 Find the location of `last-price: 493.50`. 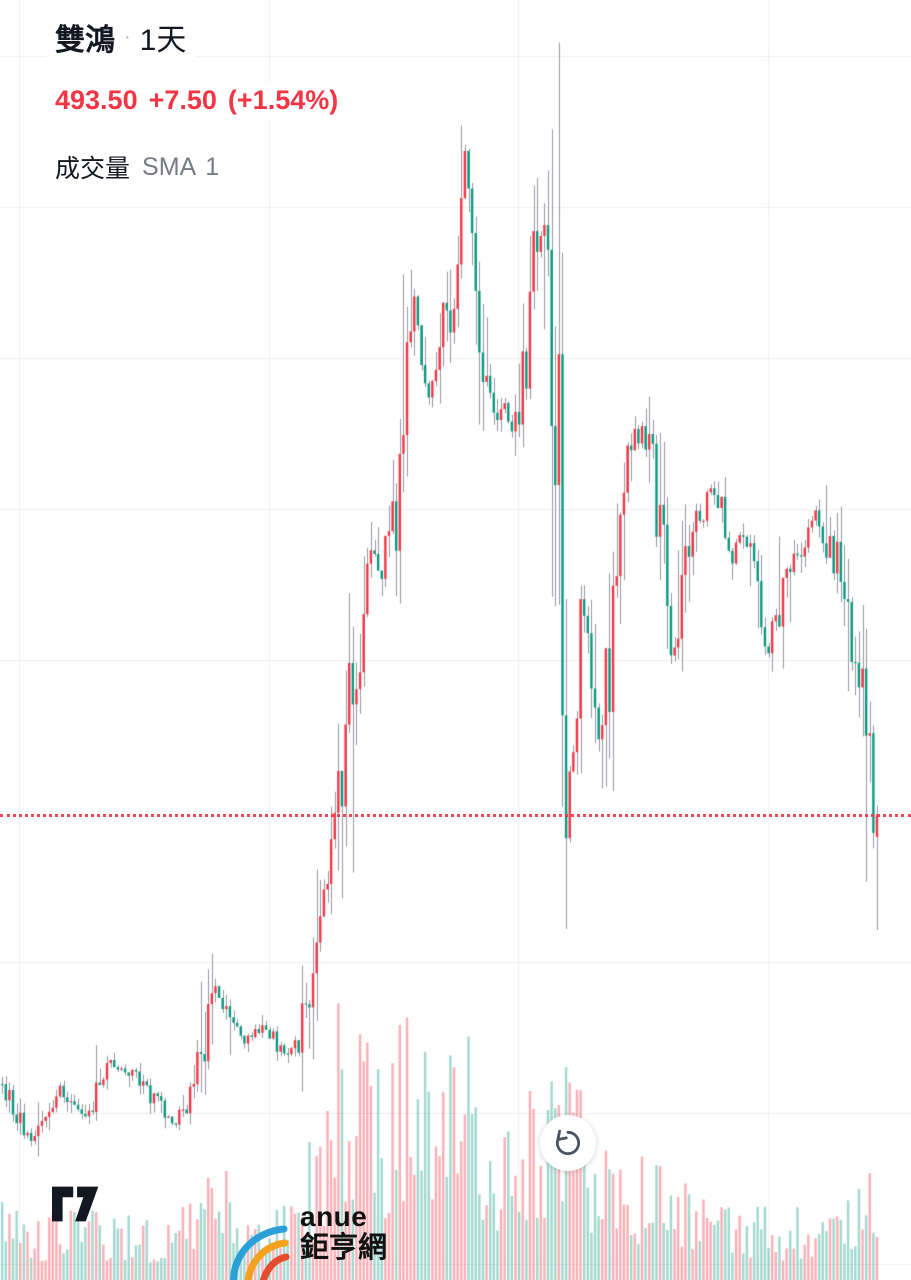

last-price: 493.50 is located at coordinates (96, 100).